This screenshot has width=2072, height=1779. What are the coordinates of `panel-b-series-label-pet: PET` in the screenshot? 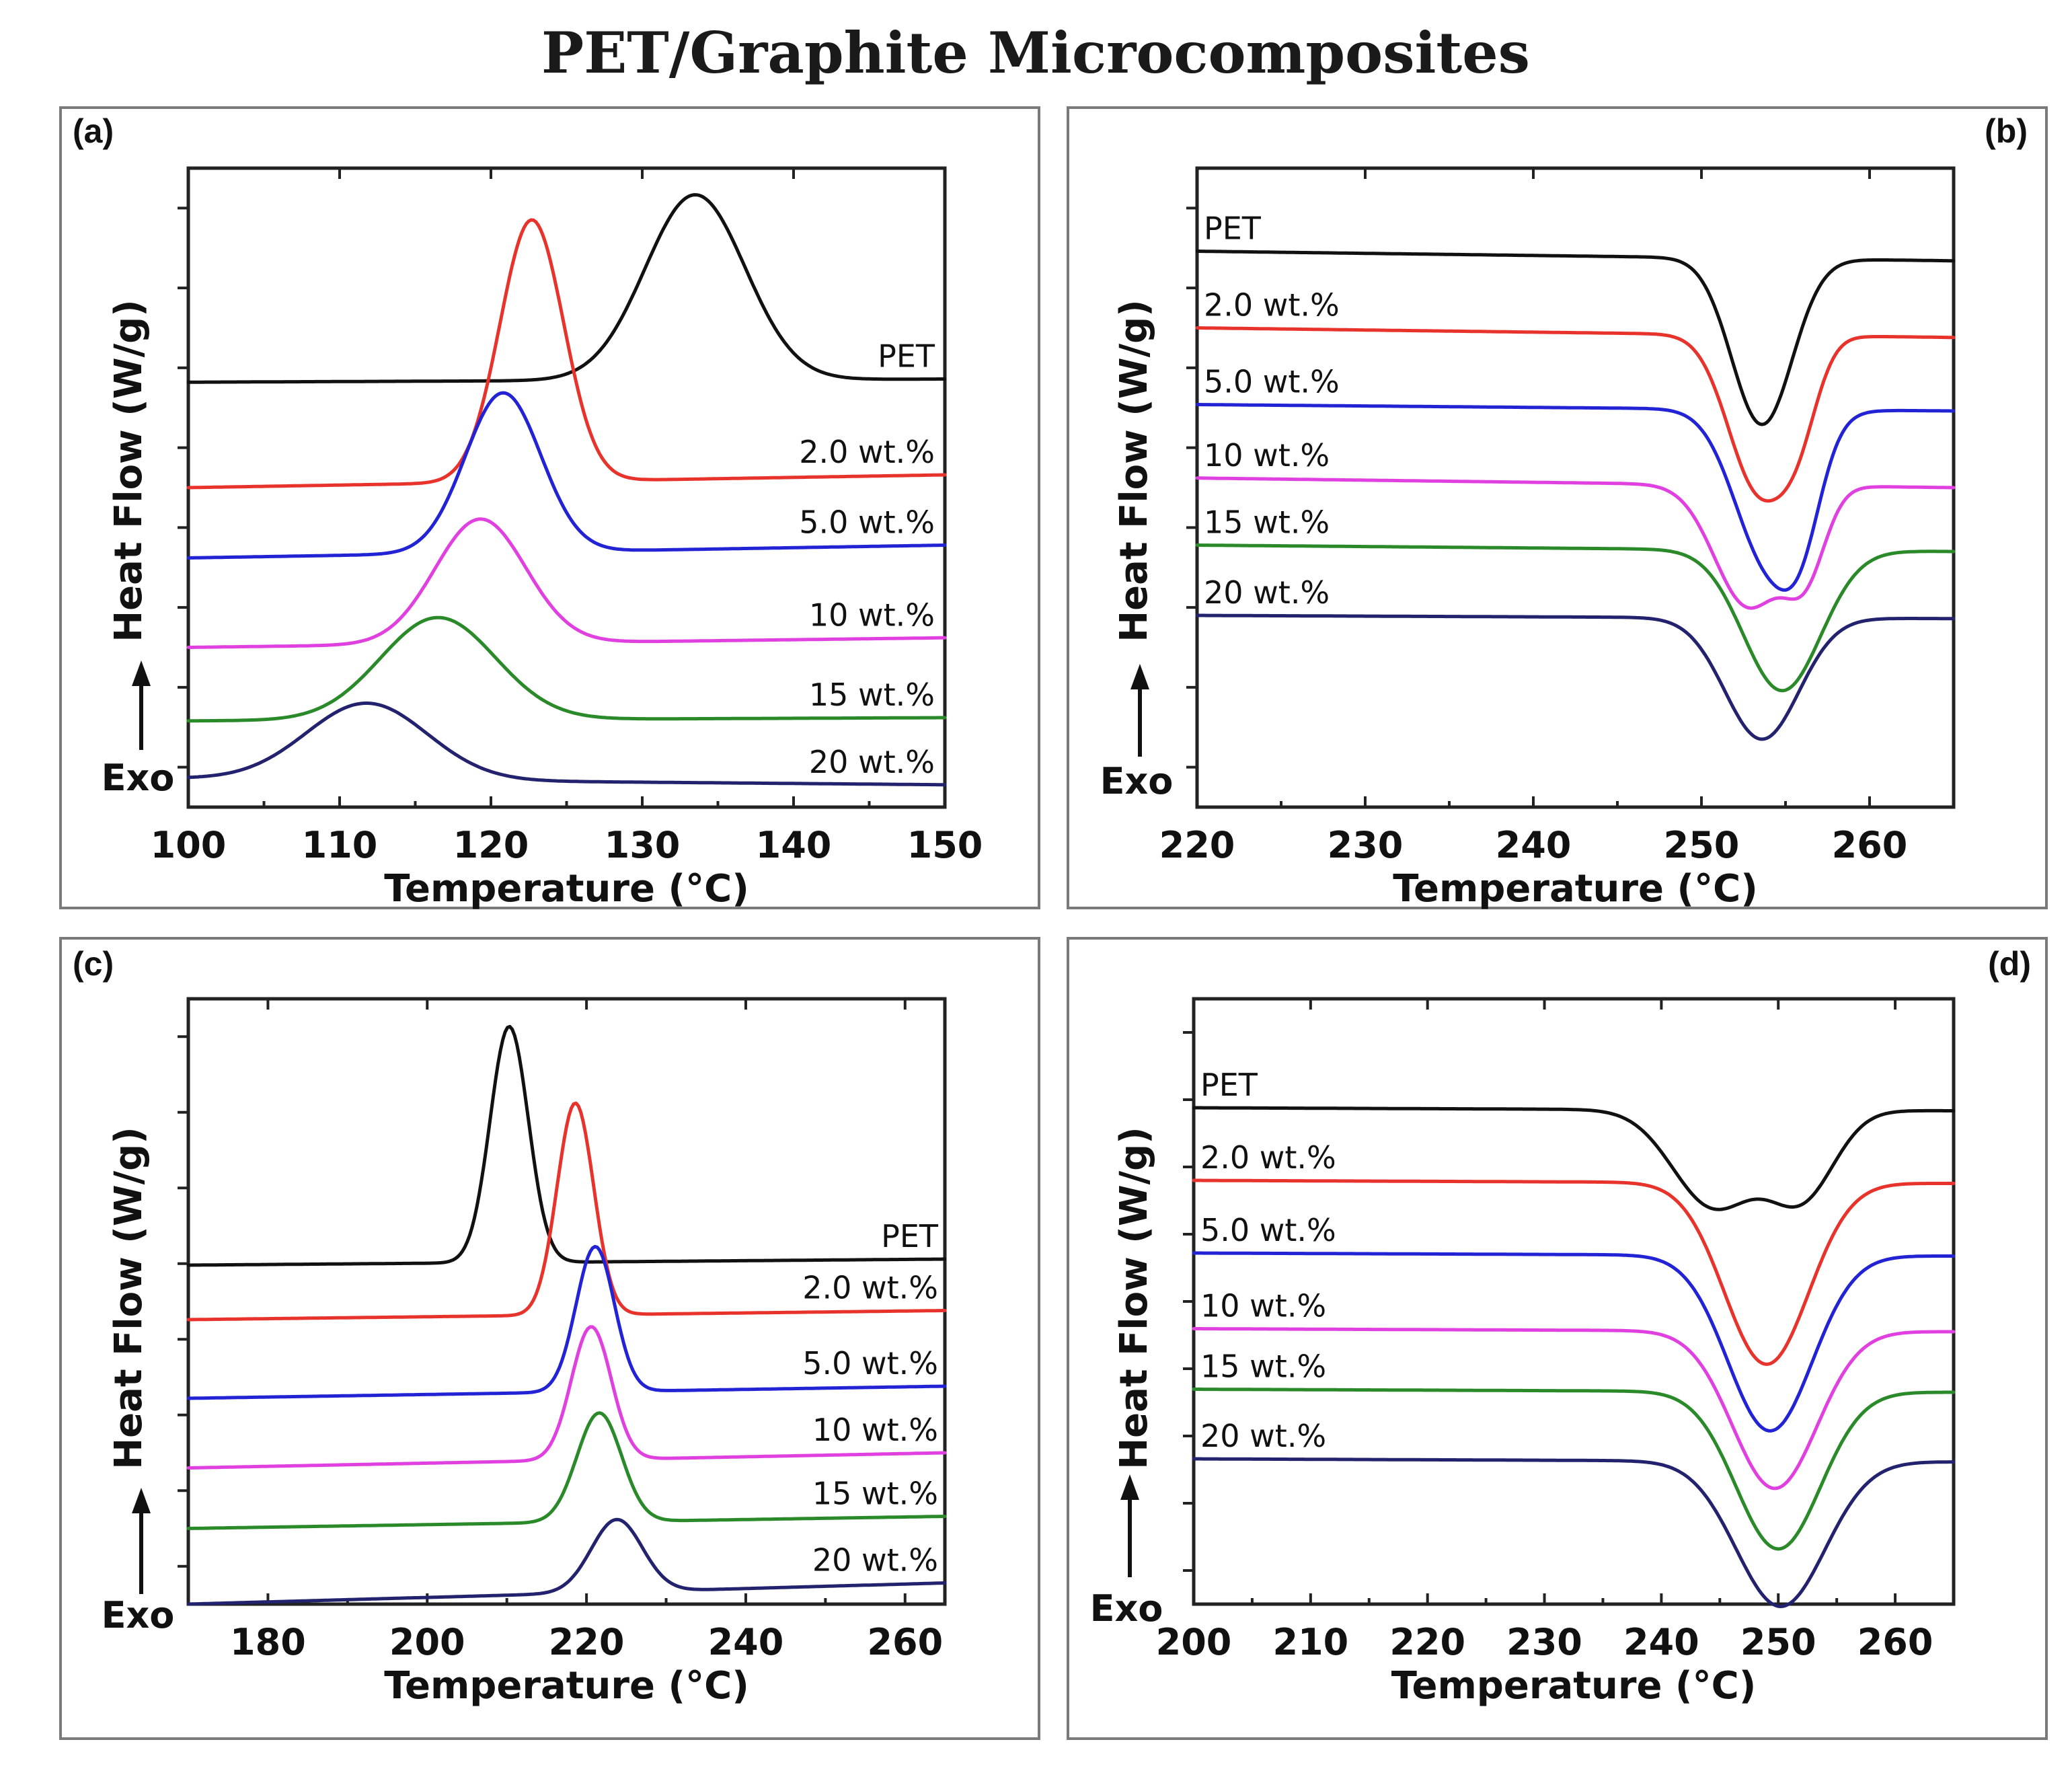 It's located at (1233, 229).